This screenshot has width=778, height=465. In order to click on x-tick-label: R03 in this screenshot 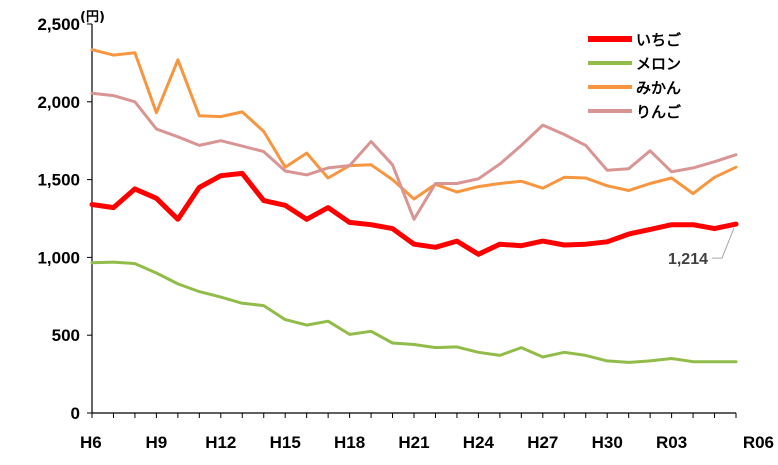, I will do `click(671, 442)`.